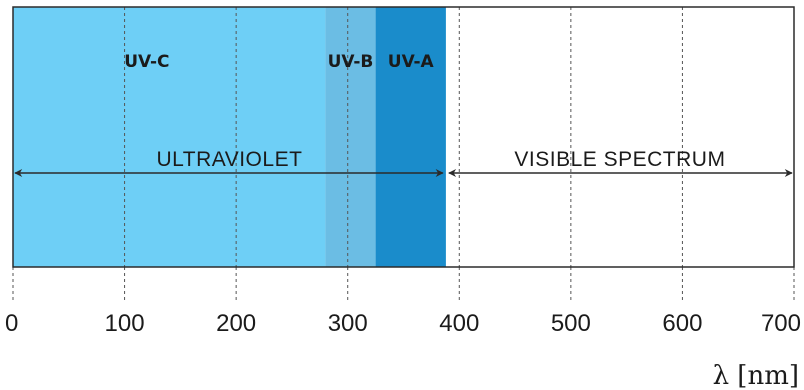 This screenshot has height=390, width=804. Describe the element at coordinates (348, 323) in the screenshot. I see `tick-label-300: 300` at that location.